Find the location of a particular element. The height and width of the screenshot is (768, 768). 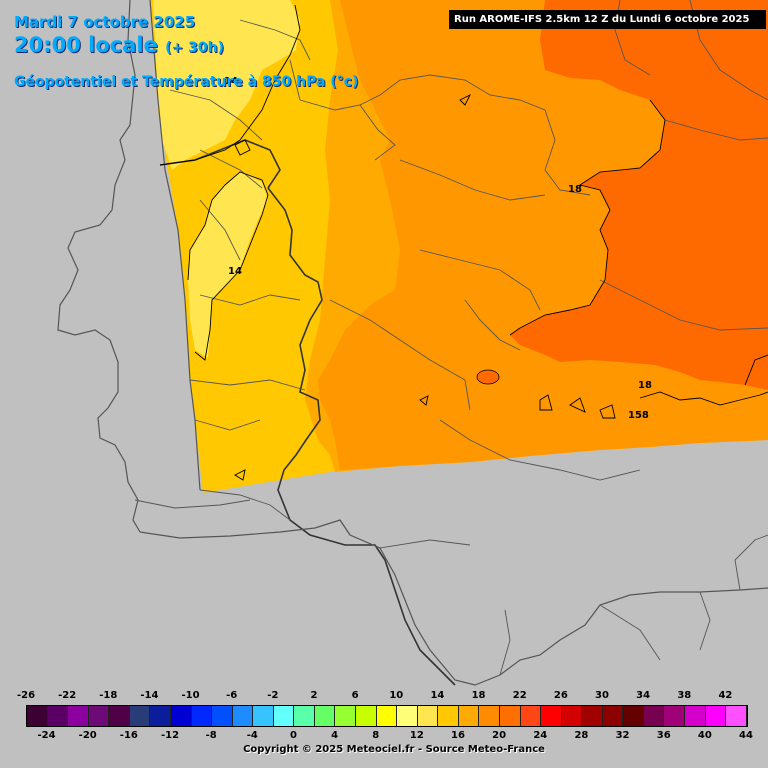

legend-top-label: -26 is located at coordinates (26, 695).